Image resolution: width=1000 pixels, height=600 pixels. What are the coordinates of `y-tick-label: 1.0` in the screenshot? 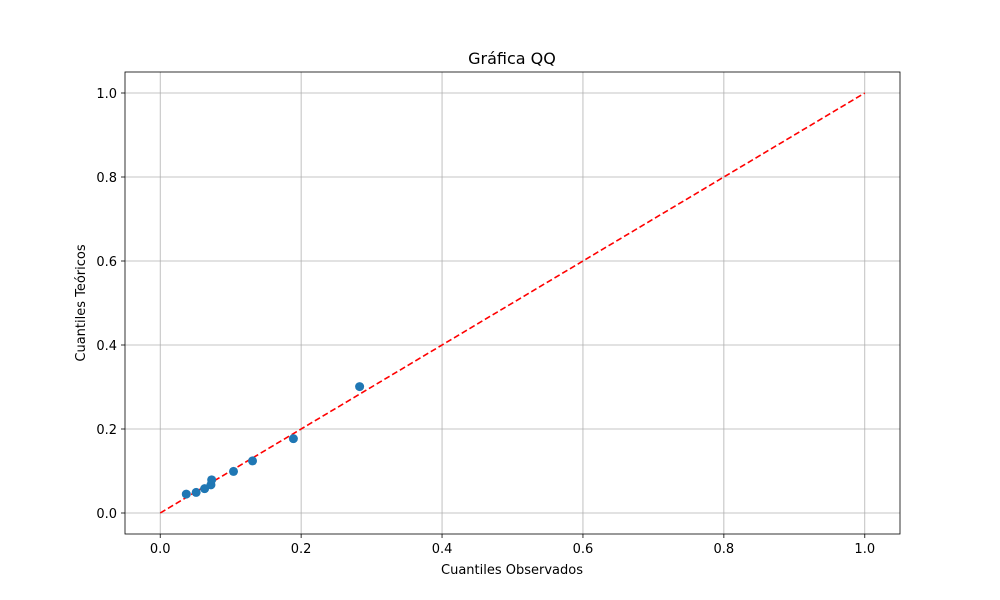 It's located at (106, 94).